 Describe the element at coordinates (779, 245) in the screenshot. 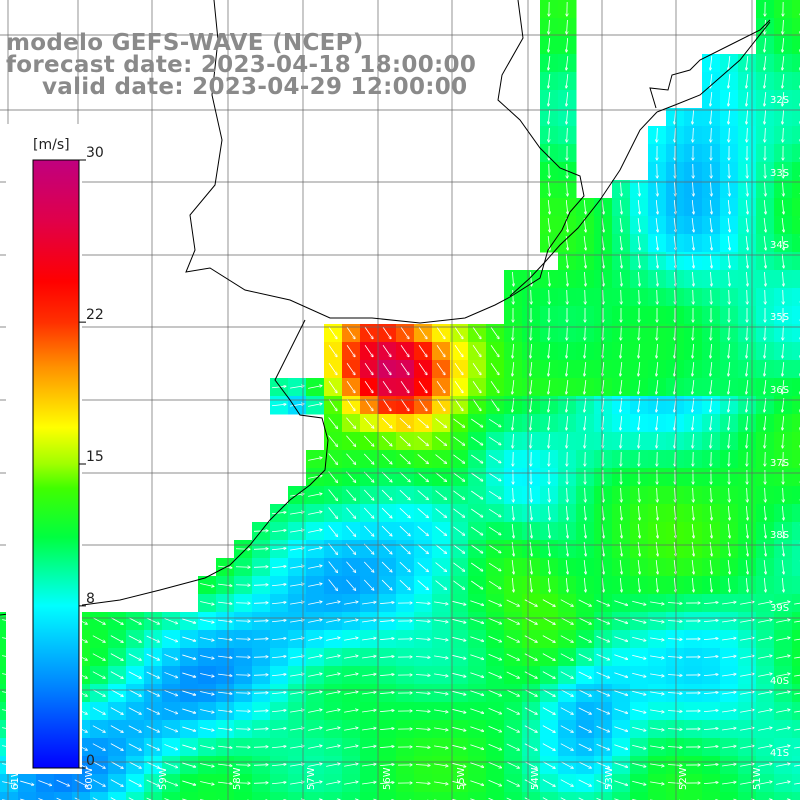

I see `latitude-label: 34S` at that location.